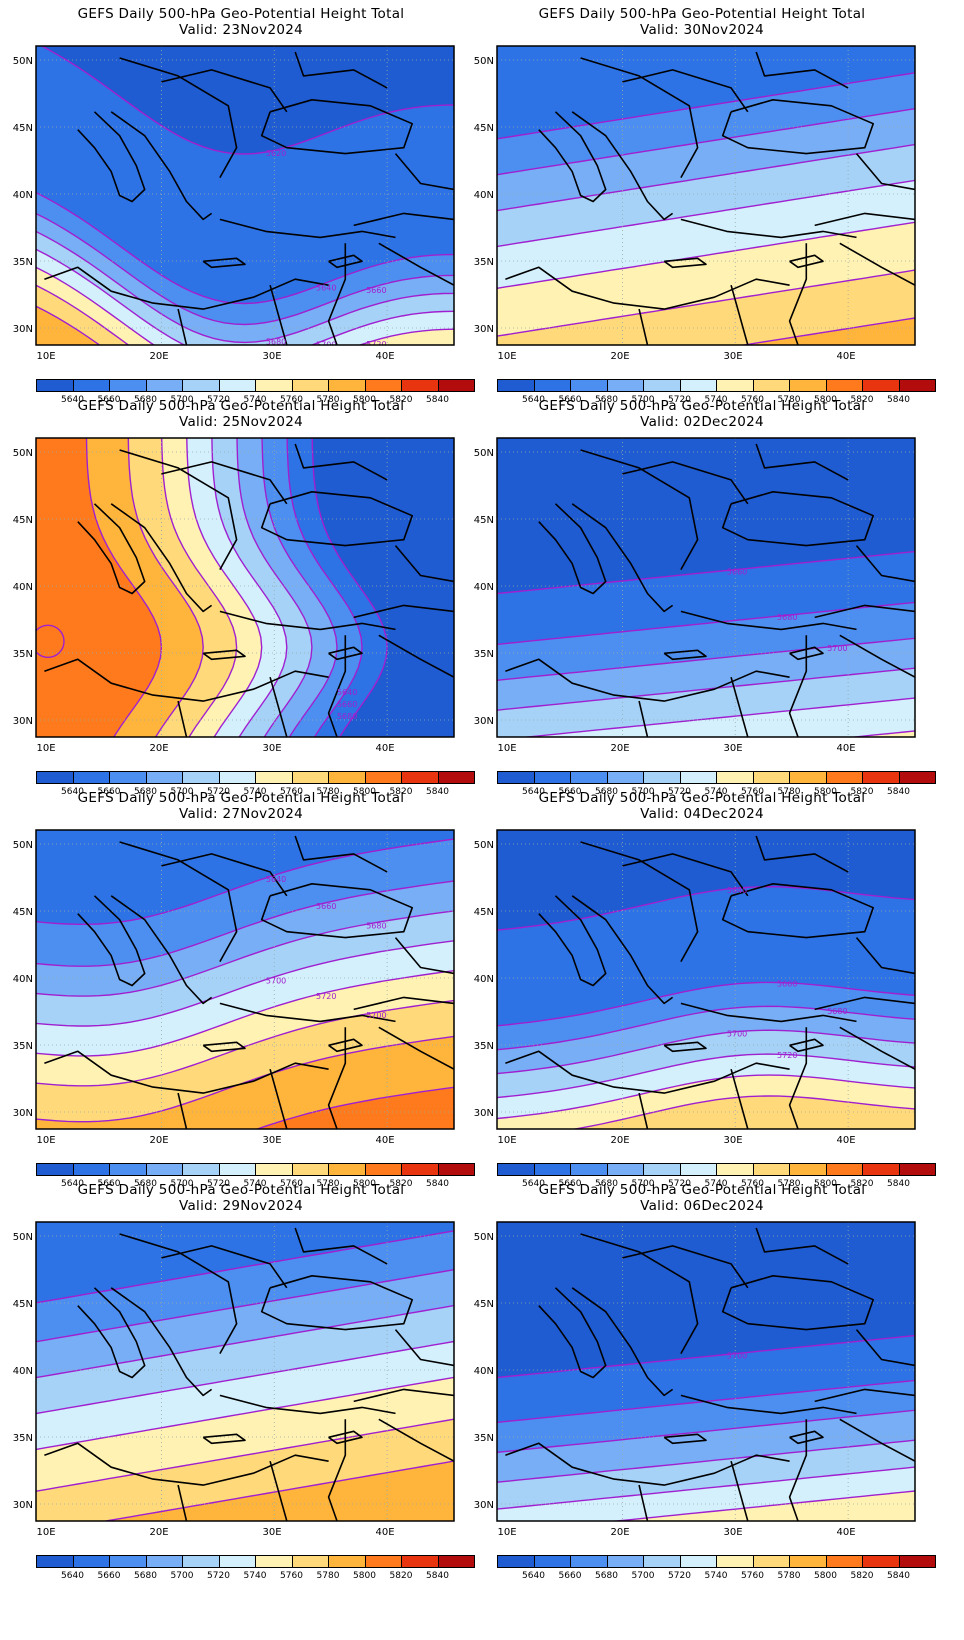 The image size is (964, 1640). What do you see at coordinates (376, 1015) in the screenshot?
I see `contour-label: 5700` at bounding box center [376, 1015].